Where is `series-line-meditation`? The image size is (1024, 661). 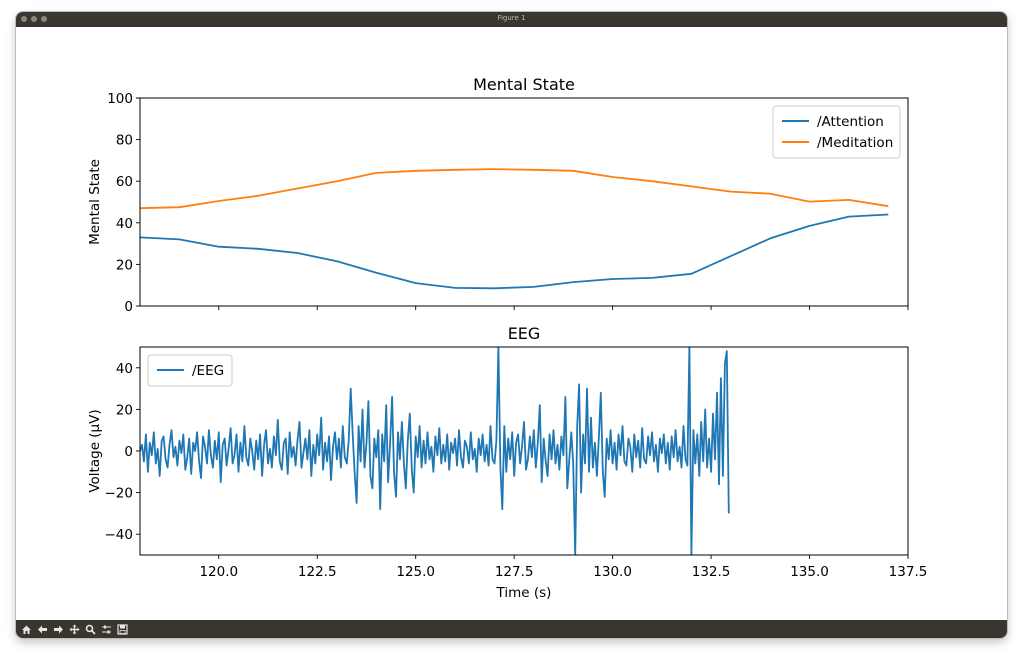
series-line-meditation is located at coordinates (514, 189).